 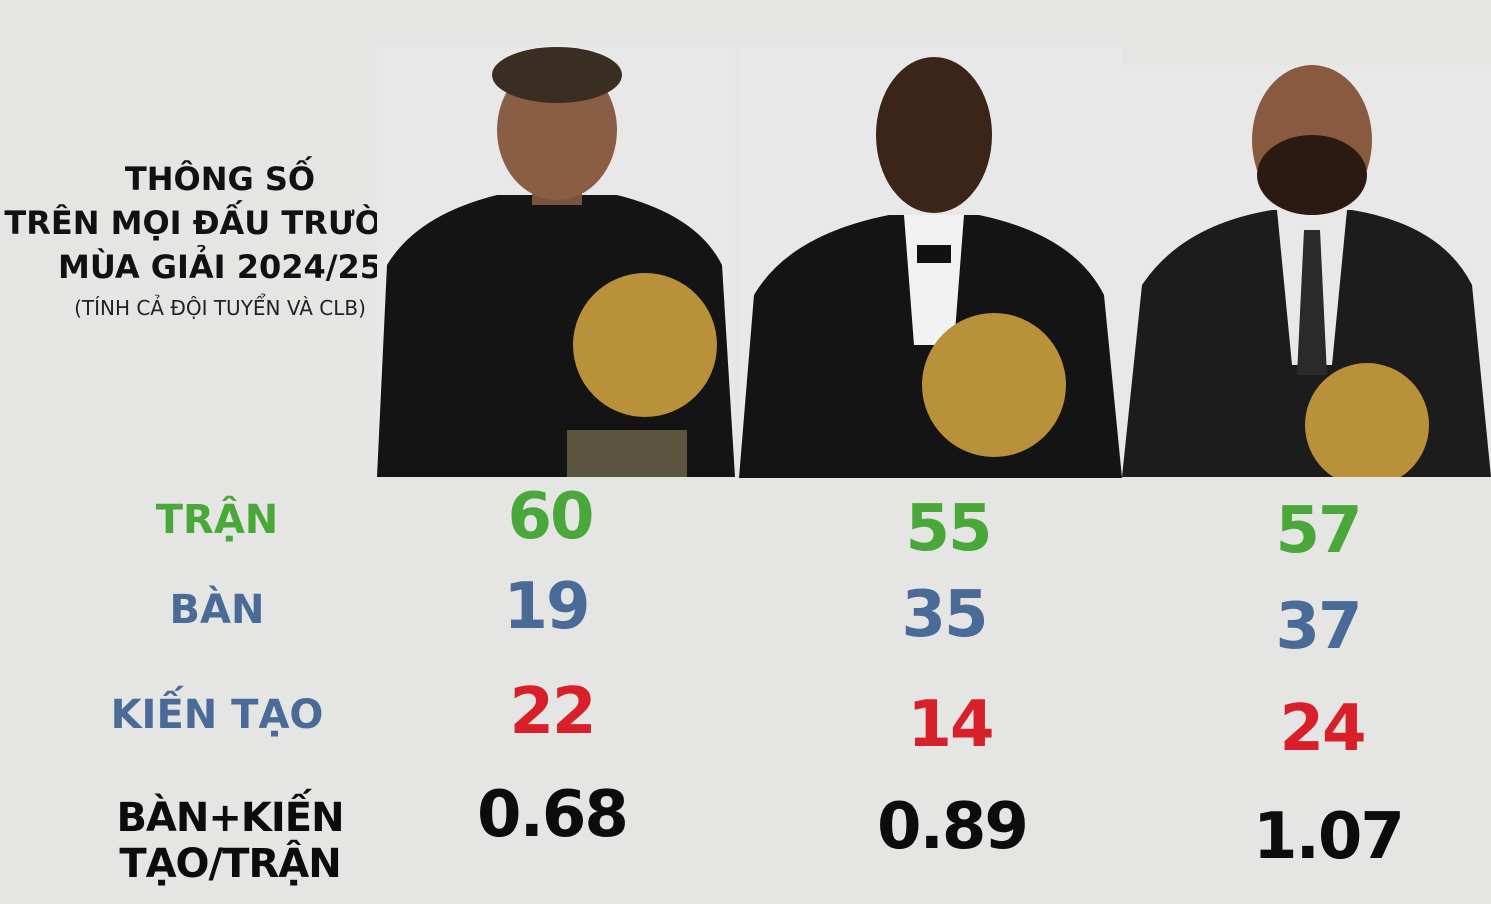 What do you see at coordinates (220, 308) in the screenshot?
I see `subtitle: (TÍNH CẢ ĐỘI TUYỂN VÀ CLB)` at bounding box center [220, 308].